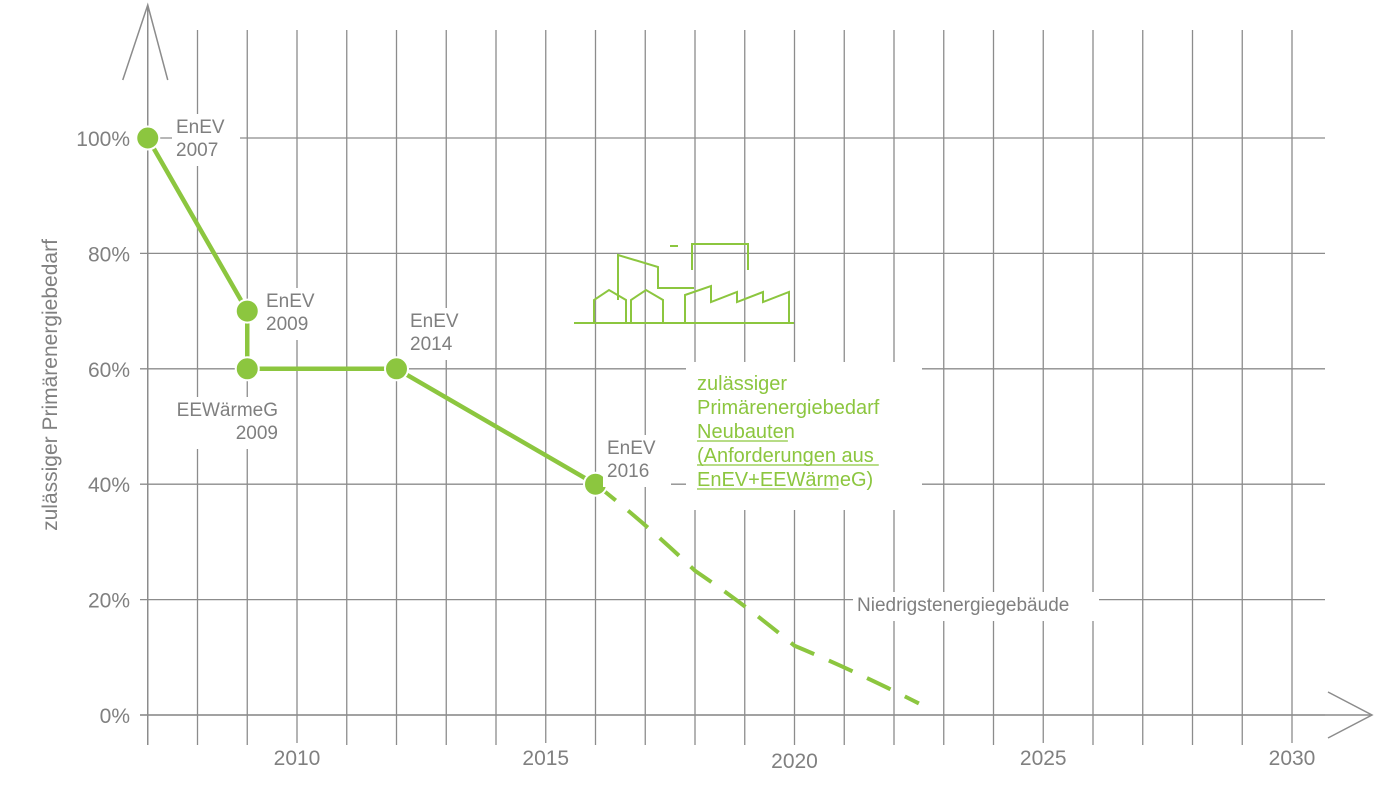 The image size is (1375, 788). I want to click on green-note-line: EnEV+EEWärmeG), so click(785, 480).